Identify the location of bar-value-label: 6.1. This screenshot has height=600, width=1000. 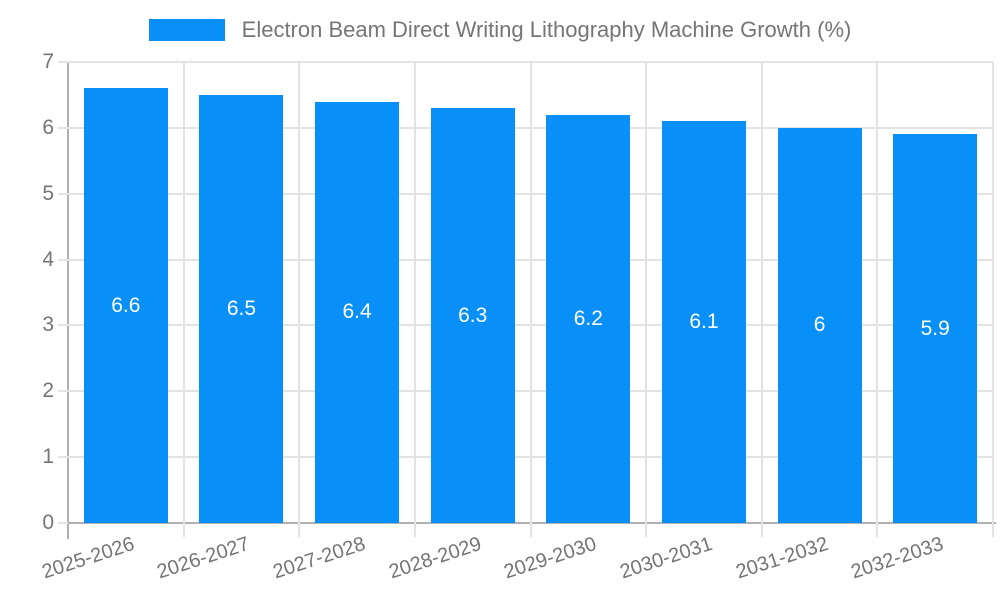
(704, 322).